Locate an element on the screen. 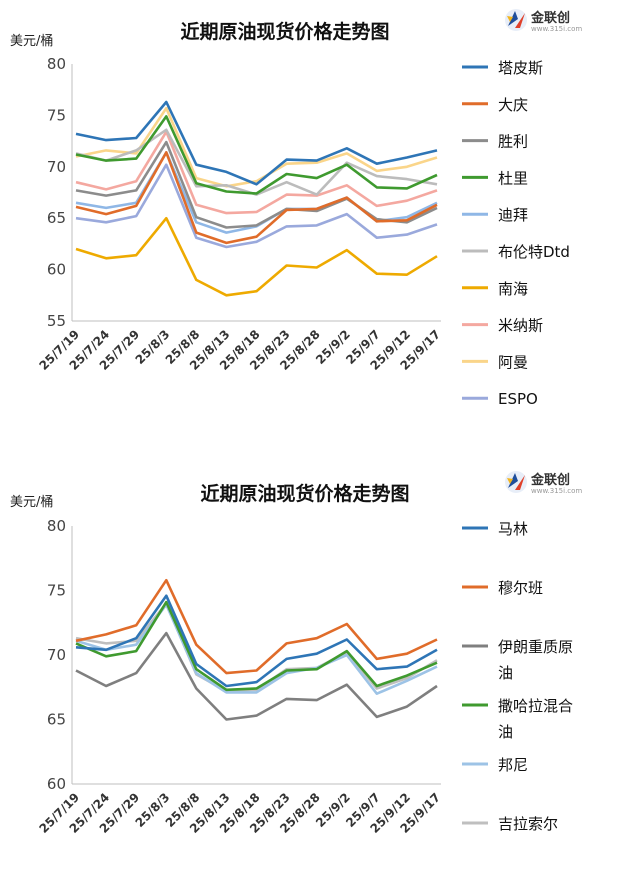 This screenshot has height=892, width=640. series-line-oman is located at coordinates (256, 147).